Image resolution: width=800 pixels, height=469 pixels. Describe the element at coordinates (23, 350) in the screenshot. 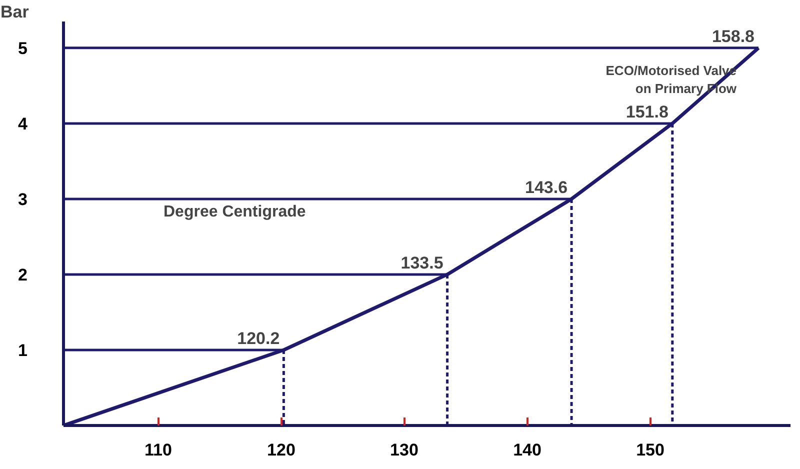

I see `y-tick-label: 1` at that location.